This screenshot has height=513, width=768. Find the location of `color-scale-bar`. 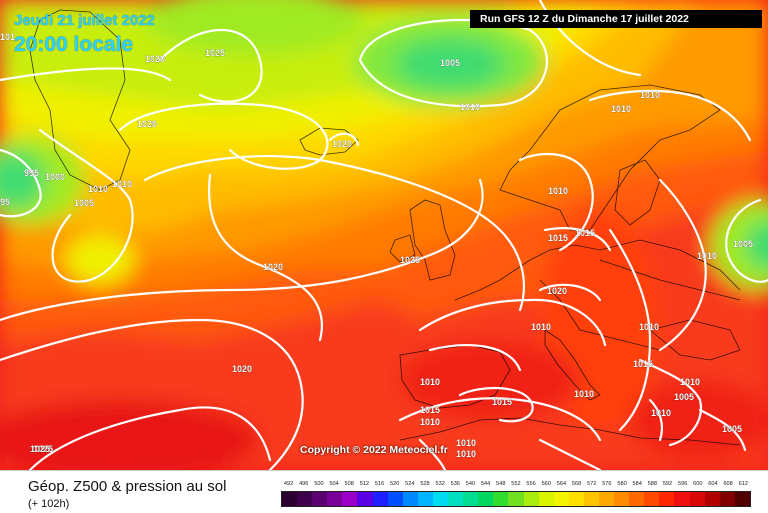

color-scale-bar is located at coordinates (516, 499).